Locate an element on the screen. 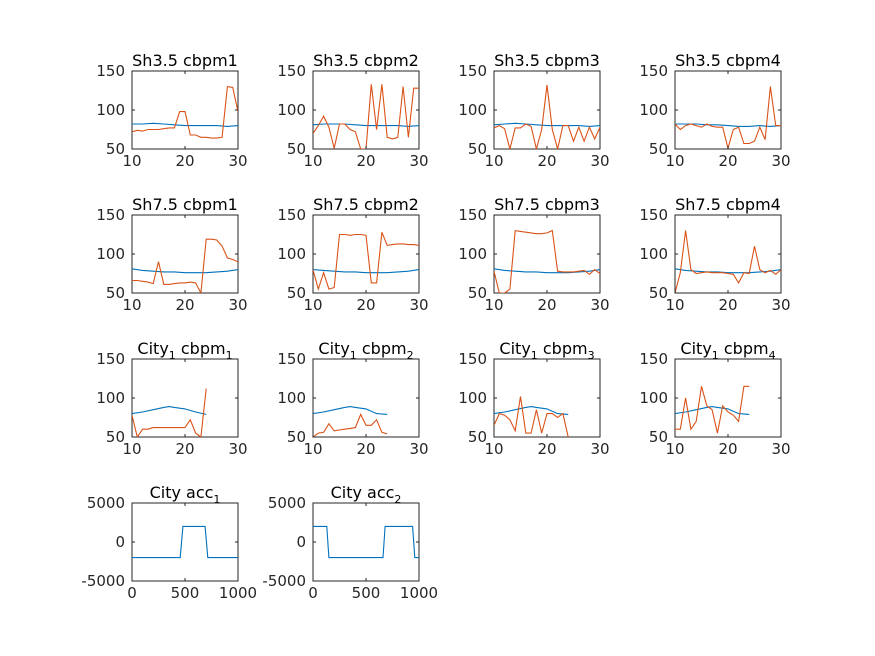 The width and height of the screenshot is (875, 656). subplot-title: Sh3.5 cbpm2 is located at coordinates (366, 60).